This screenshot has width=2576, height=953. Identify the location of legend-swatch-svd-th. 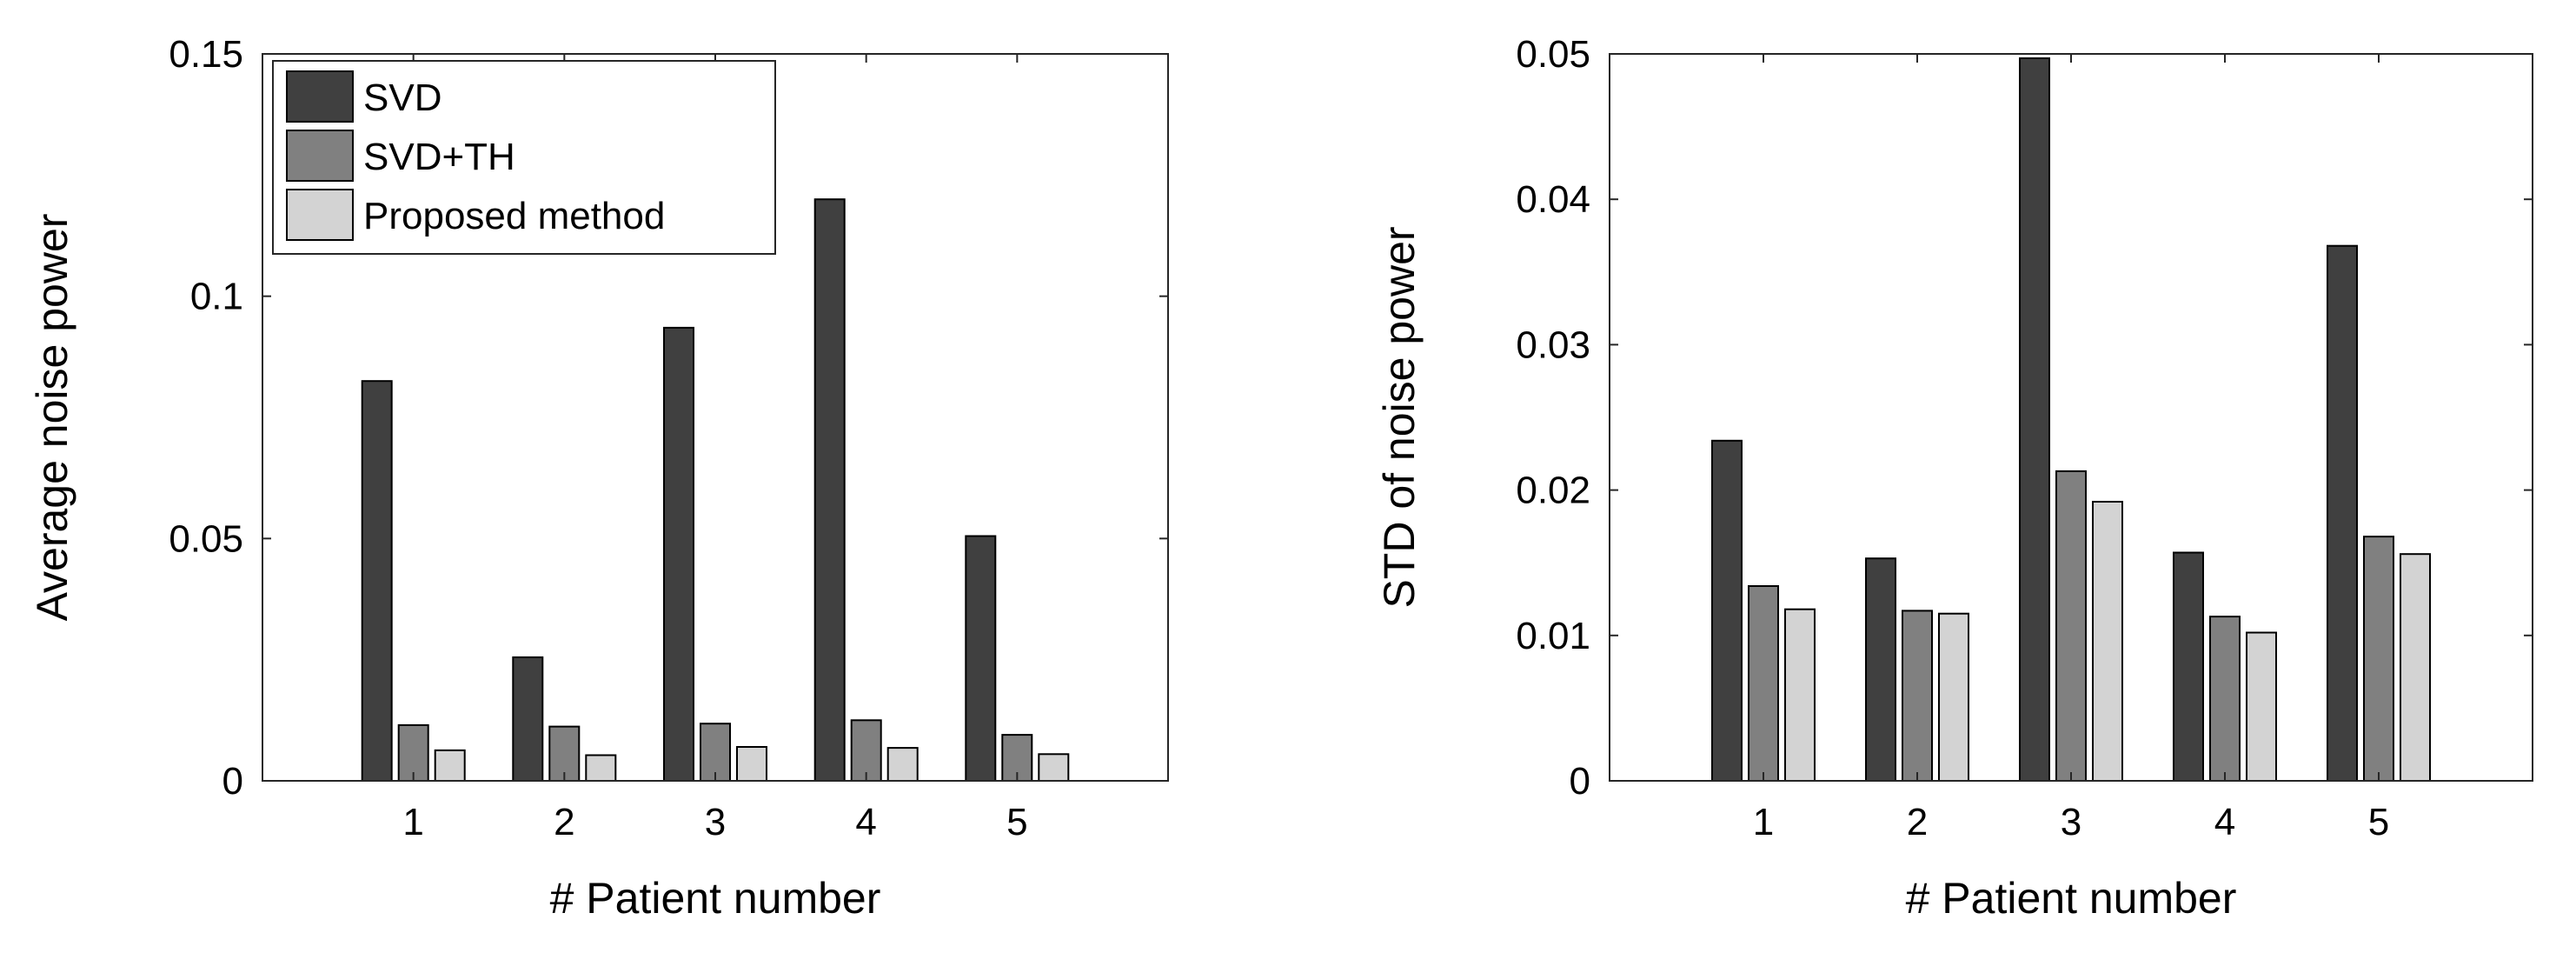
(320, 156).